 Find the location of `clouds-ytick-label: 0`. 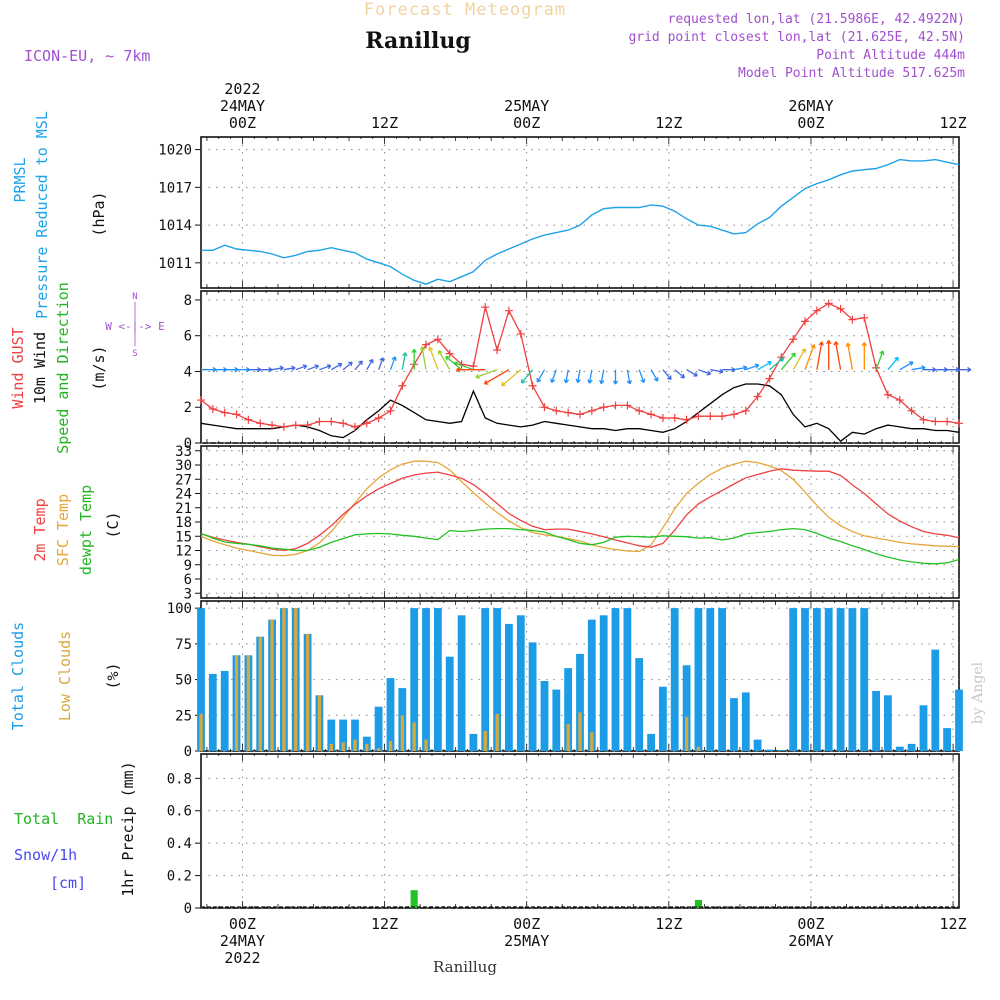

clouds-ytick-label: 0 is located at coordinates (188, 752).